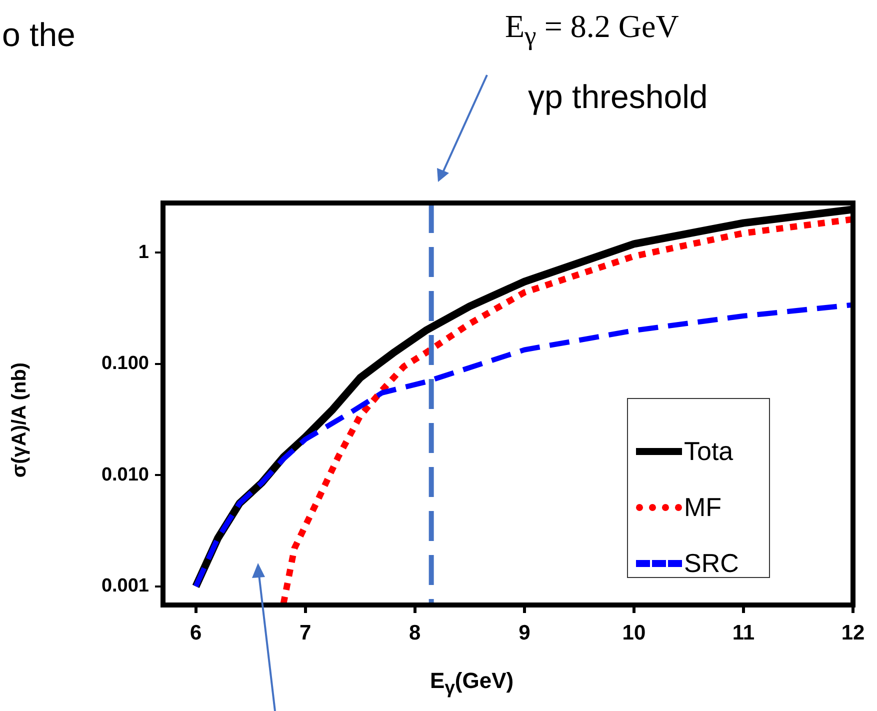 This screenshot has width=877, height=711. I want to click on x-tick-label: 9, so click(524, 632).